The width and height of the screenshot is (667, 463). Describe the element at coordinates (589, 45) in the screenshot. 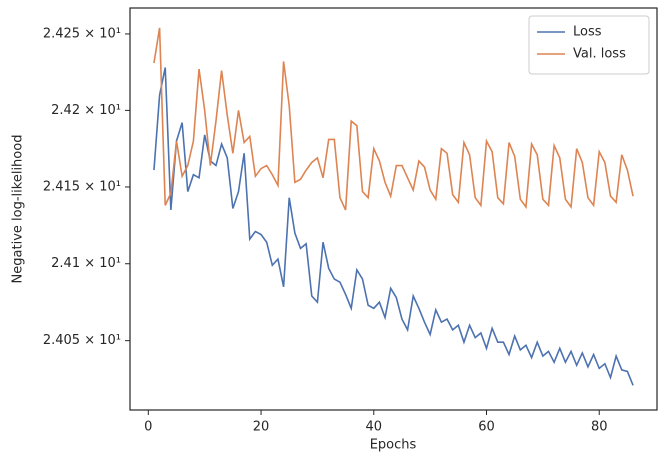

I see `legend-box` at that location.